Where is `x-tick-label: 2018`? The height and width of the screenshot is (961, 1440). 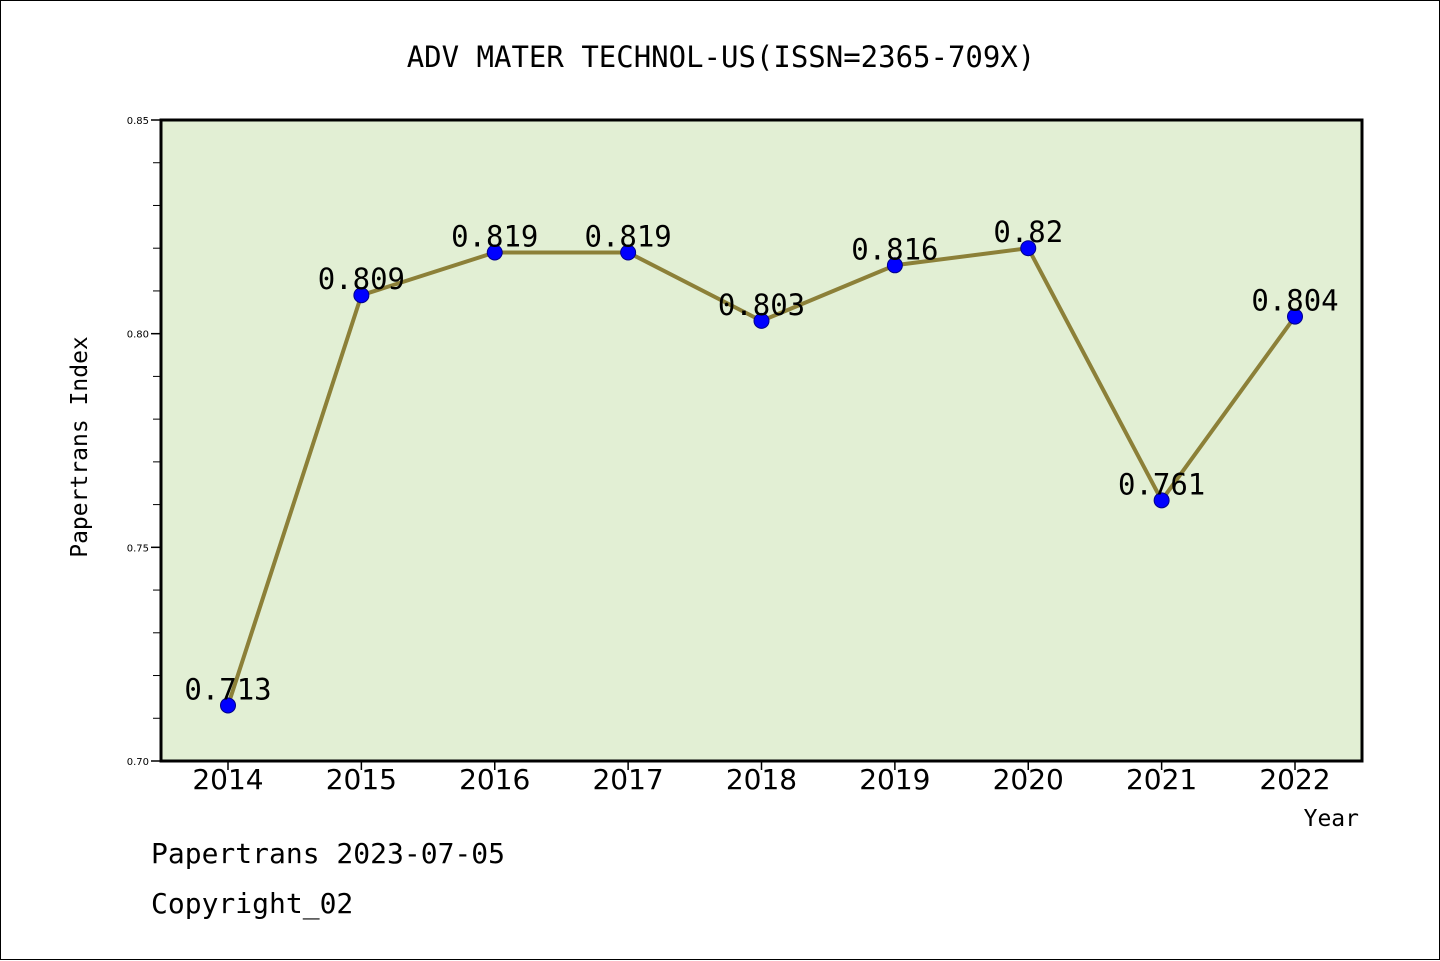 x-tick-label: 2018 is located at coordinates (761, 779).